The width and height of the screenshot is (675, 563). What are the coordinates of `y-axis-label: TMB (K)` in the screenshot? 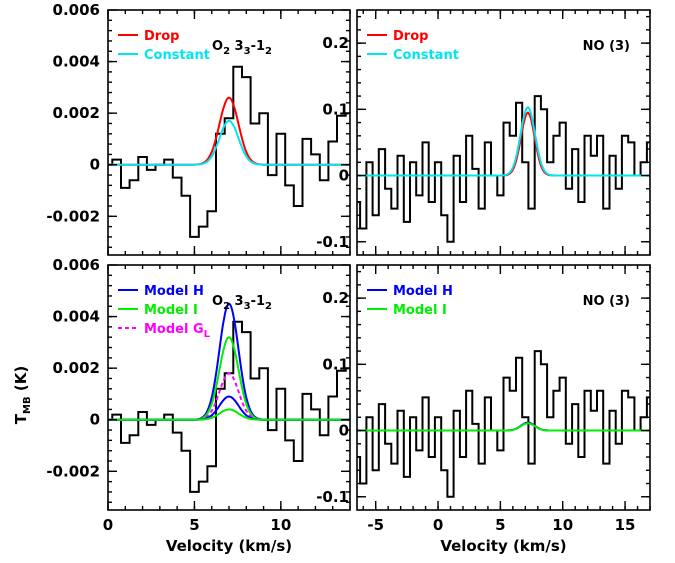 It's located at (22, 395).